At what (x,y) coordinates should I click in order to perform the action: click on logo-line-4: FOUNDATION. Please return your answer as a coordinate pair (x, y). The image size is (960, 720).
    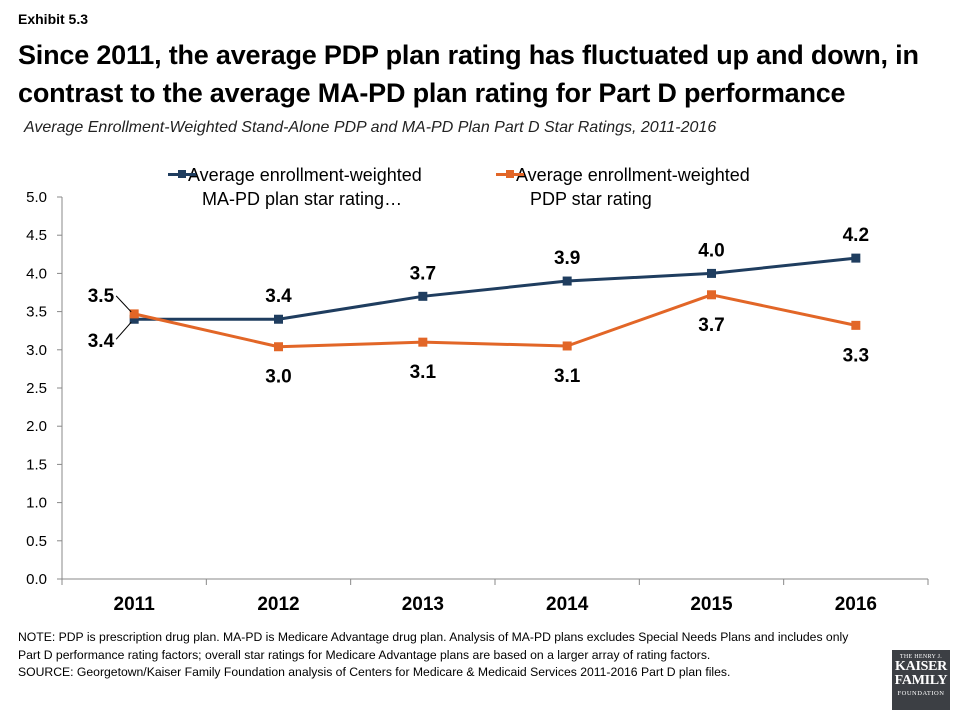
    Looking at the image, I should click on (921, 693).